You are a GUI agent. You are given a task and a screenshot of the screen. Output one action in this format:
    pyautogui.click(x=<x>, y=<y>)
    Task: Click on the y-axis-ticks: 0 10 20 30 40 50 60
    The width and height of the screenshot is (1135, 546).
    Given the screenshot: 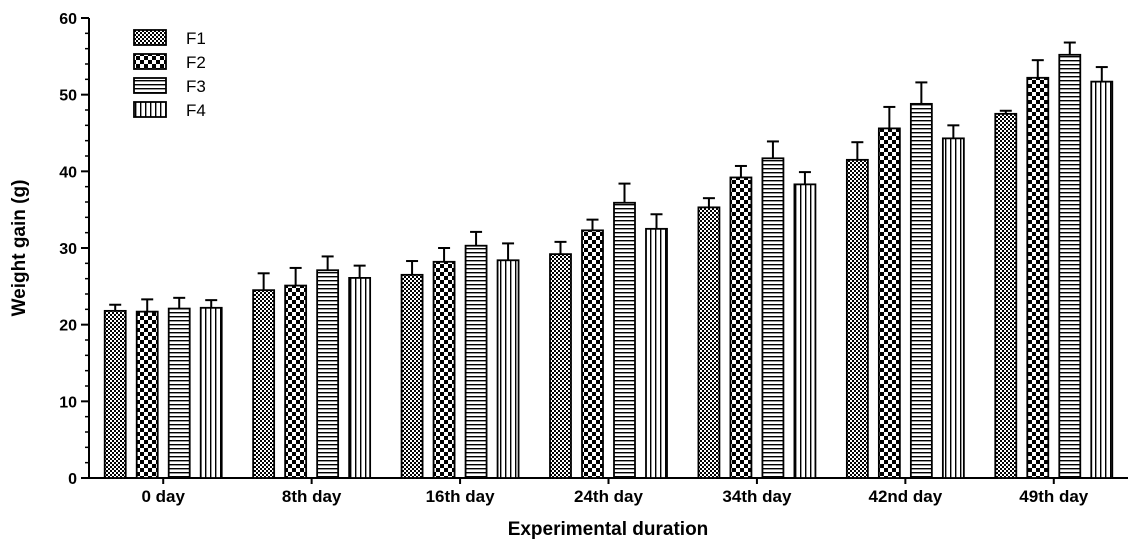 What is the action you would take?
    pyautogui.click(x=74, y=249)
    